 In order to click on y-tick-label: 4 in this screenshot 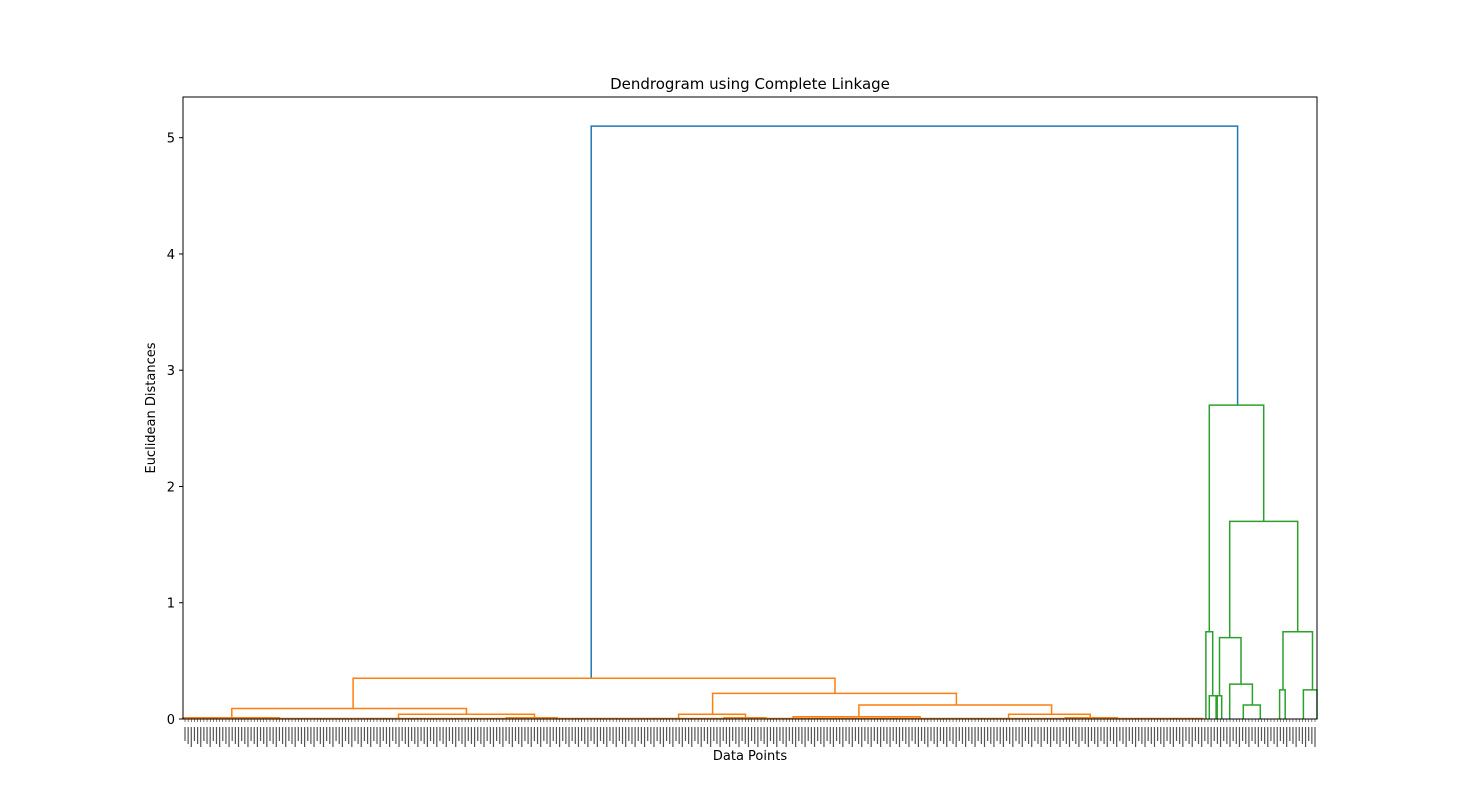, I will do `click(171, 255)`.